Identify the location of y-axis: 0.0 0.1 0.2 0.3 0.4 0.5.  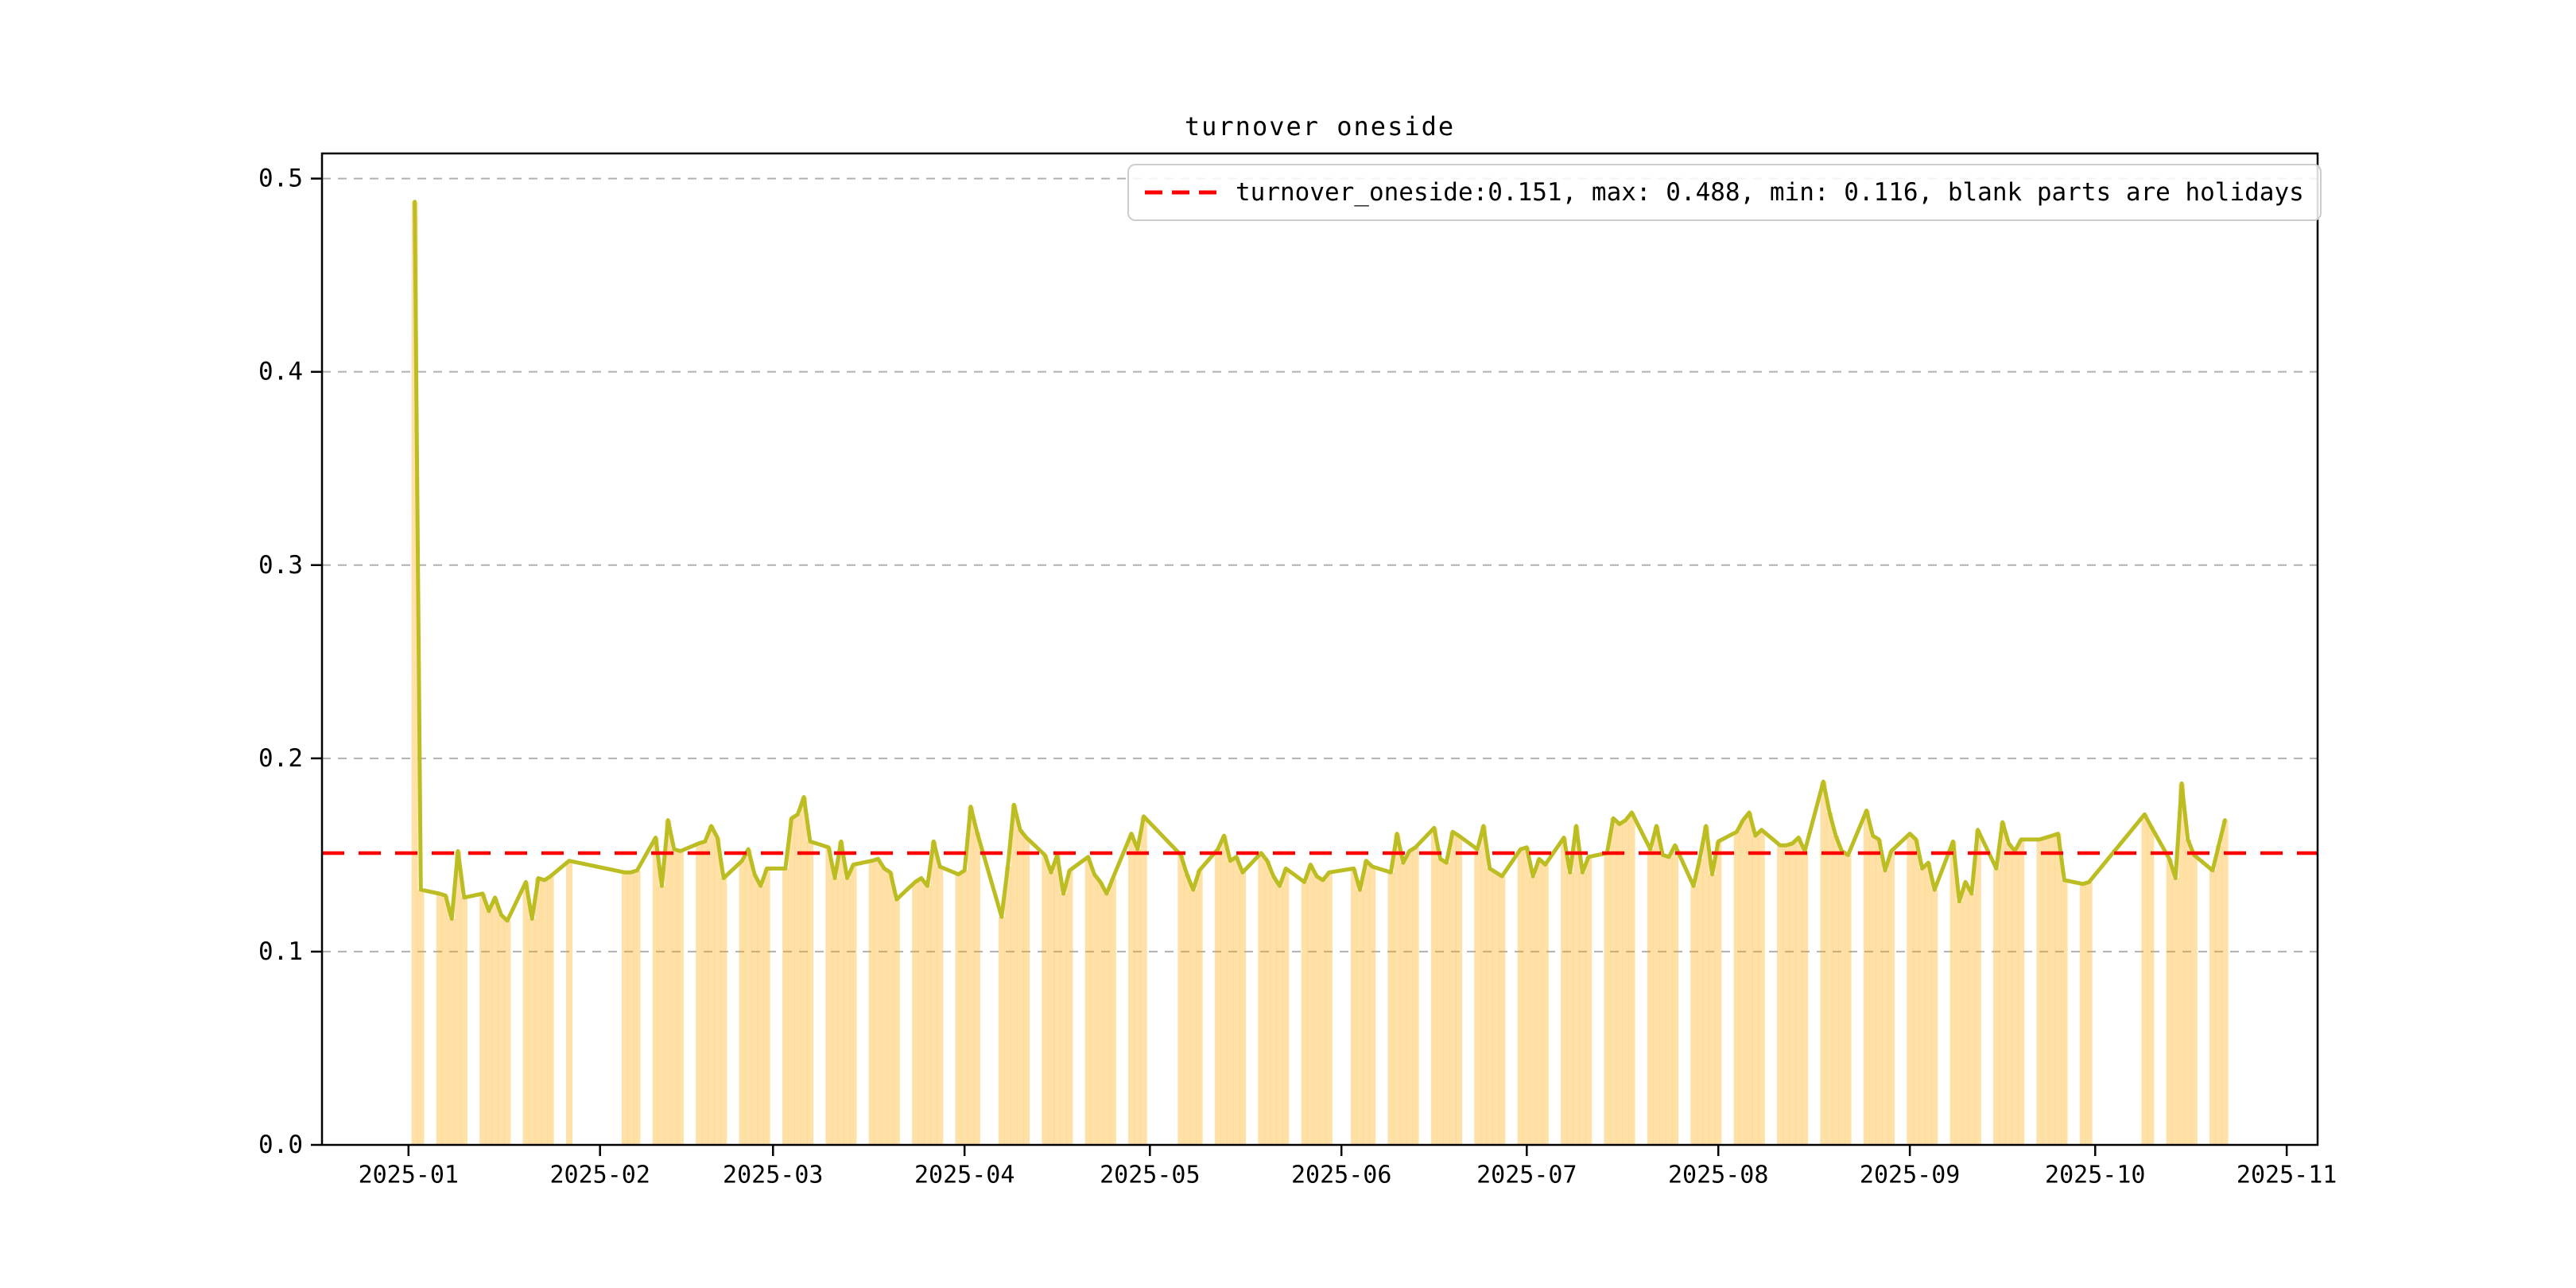
(290, 662).